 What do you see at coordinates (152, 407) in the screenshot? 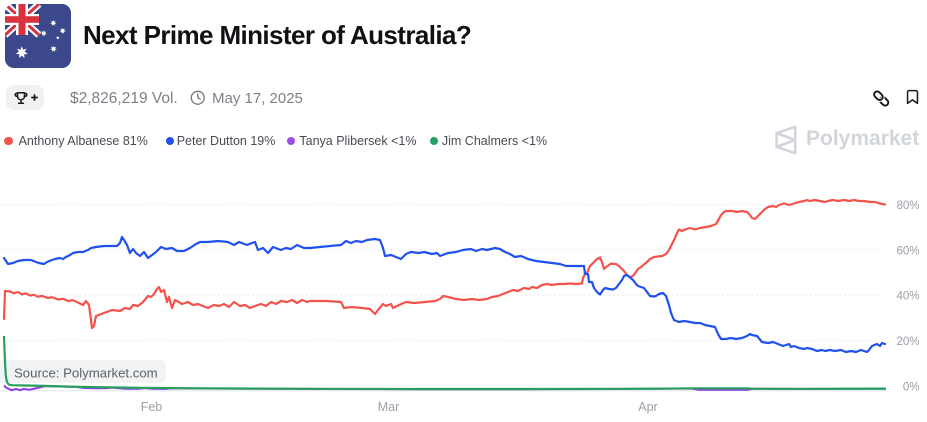
I see `svg-text: Feb` at bounding box center [152, 407].